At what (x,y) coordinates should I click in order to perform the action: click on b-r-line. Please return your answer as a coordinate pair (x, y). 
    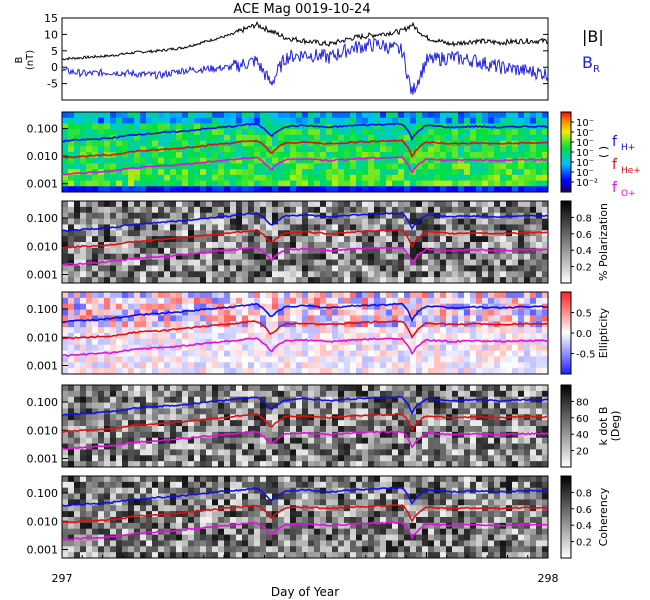
    Looking at the image, I should click on (305, 66).